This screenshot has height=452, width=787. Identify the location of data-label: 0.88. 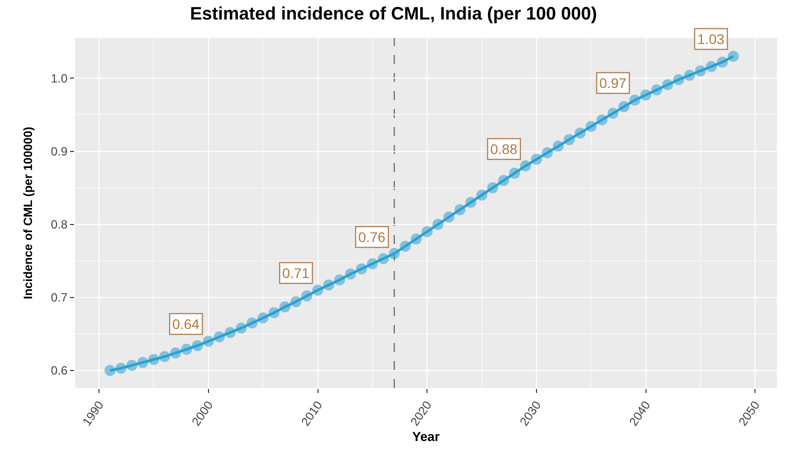
(504, 149).